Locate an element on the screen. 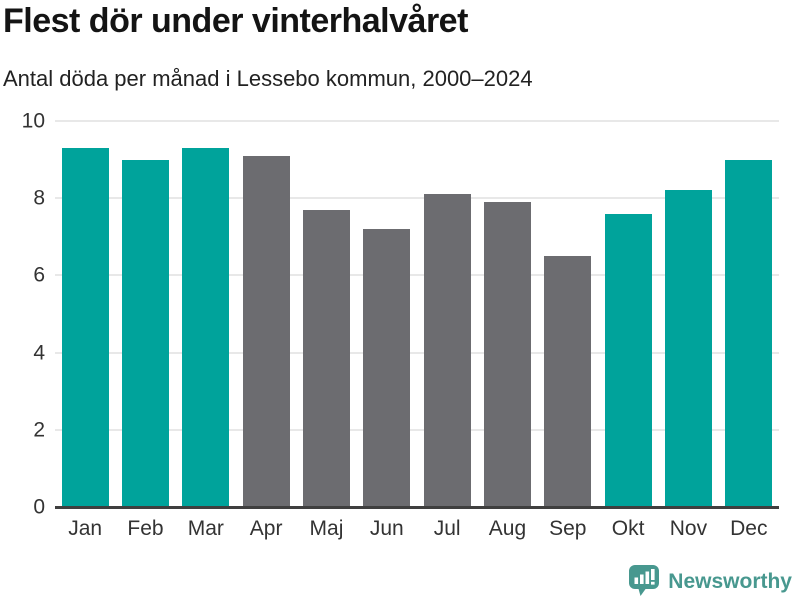 The width and height of the screenshot is (800, 600). bar-band-sep is located at coordinates (568, 314).